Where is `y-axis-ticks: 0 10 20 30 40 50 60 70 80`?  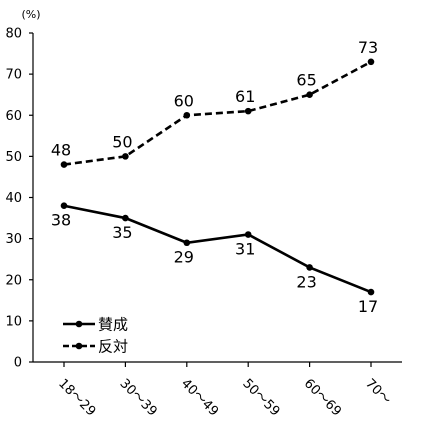
y-axis-ticks: 0 10 20 30 40 50 60 70 80 is located at coordinates (19, 199).